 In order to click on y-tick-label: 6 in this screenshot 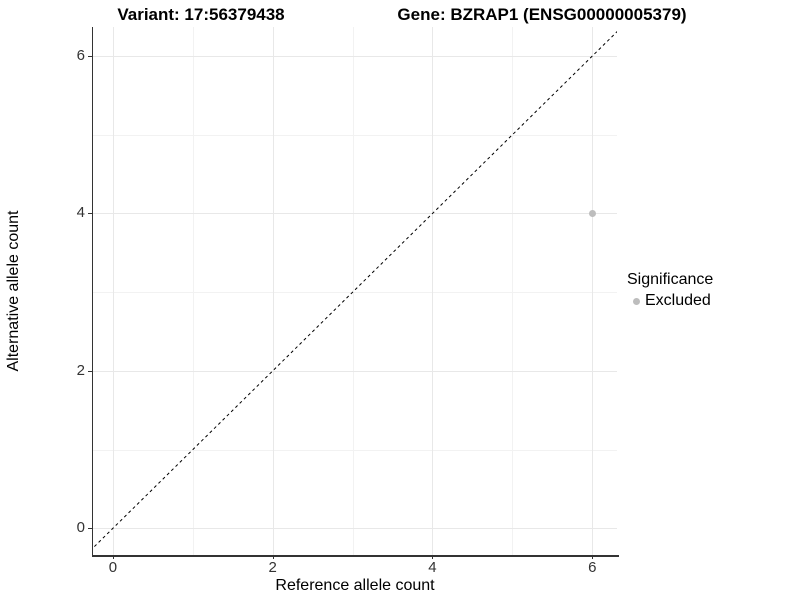, I will do `click(80, 56)`.